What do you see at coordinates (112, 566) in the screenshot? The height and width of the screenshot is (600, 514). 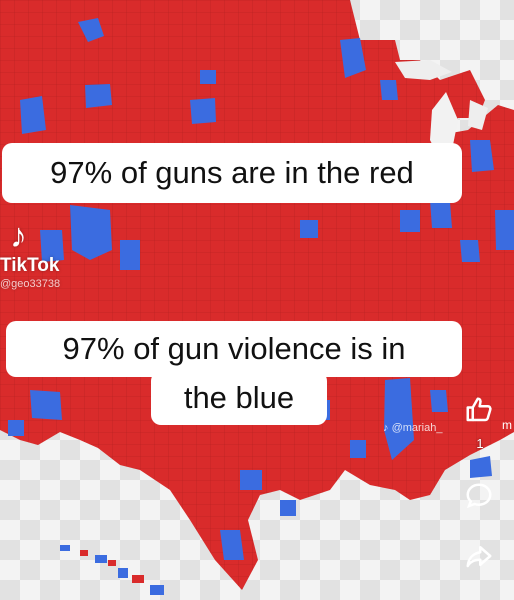 I see `islands-red` at bounding box center [112, 566].